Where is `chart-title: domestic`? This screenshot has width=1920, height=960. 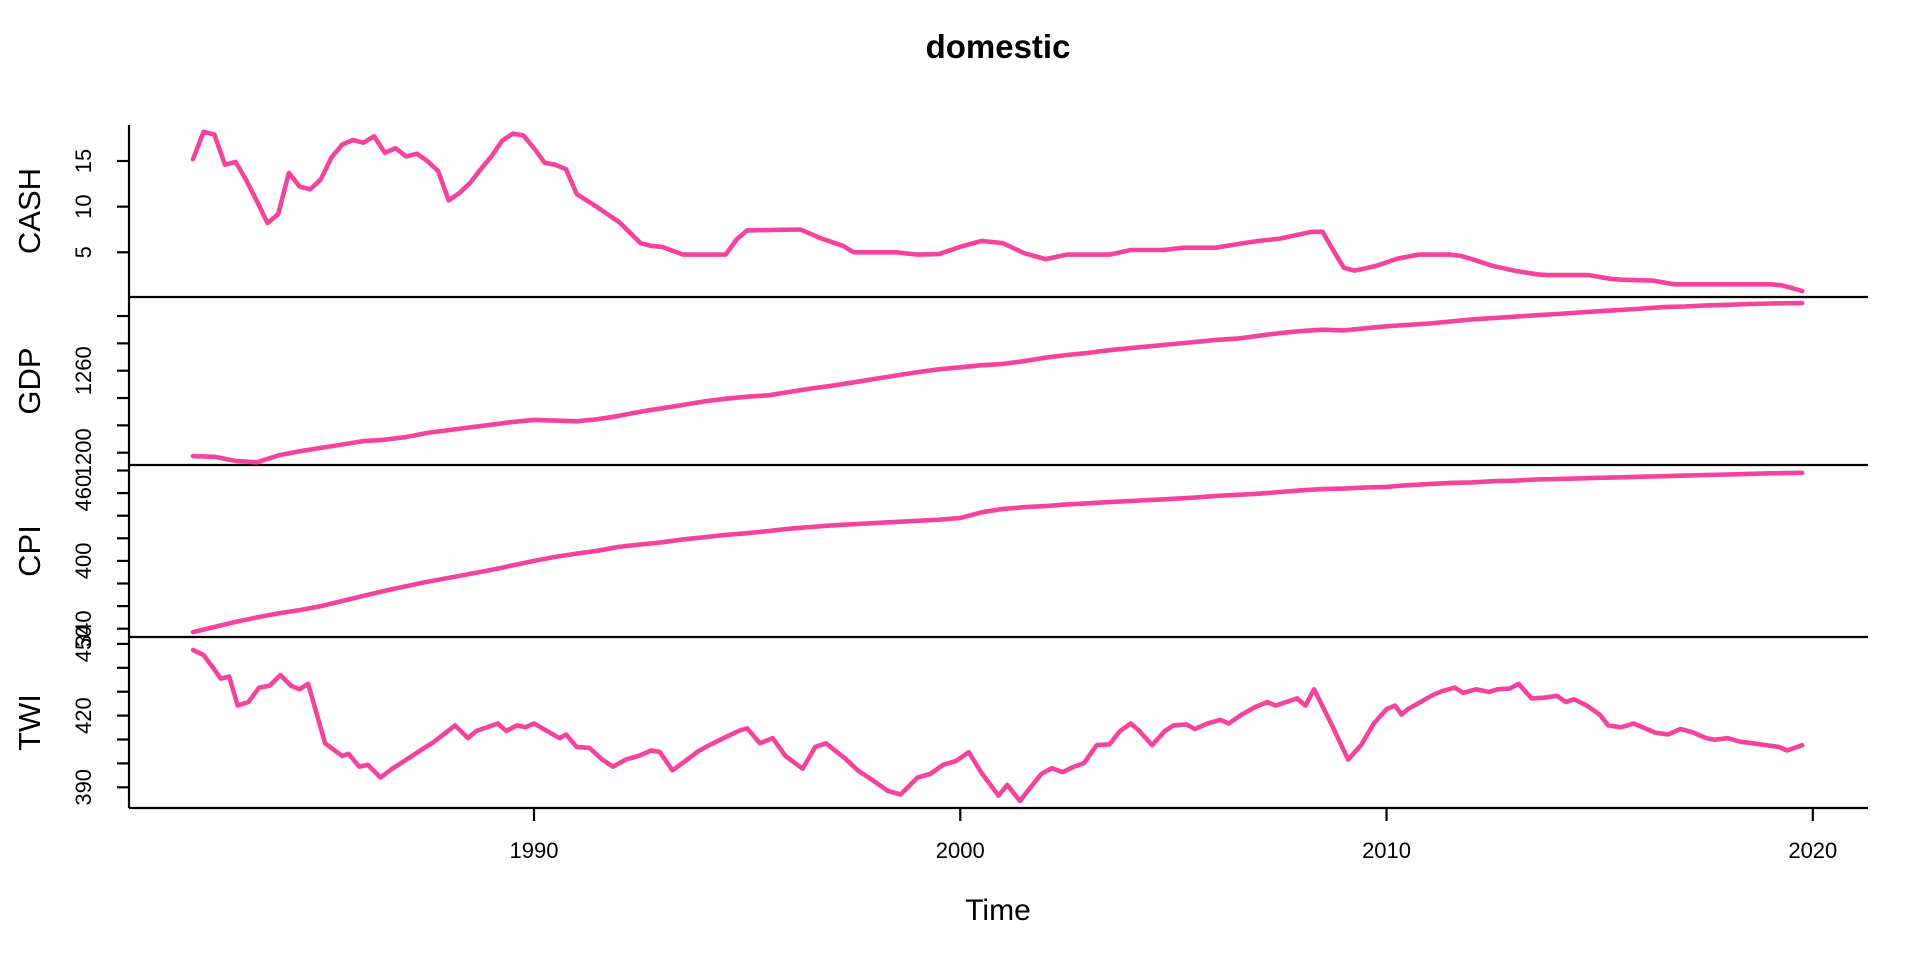 chart-title: domestic is located at coordinates (998, 46).